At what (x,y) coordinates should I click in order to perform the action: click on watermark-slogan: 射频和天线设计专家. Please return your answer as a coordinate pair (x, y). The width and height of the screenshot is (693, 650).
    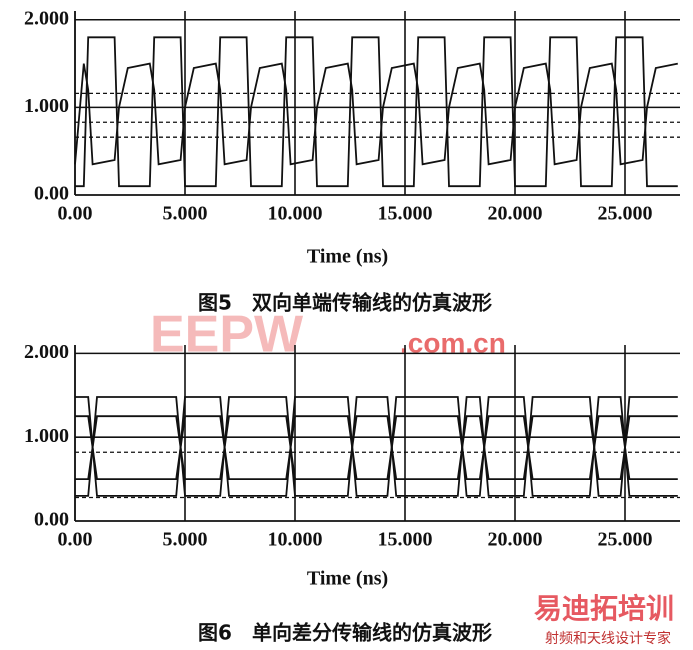
    Looking at the image, I should click on (608, 638).